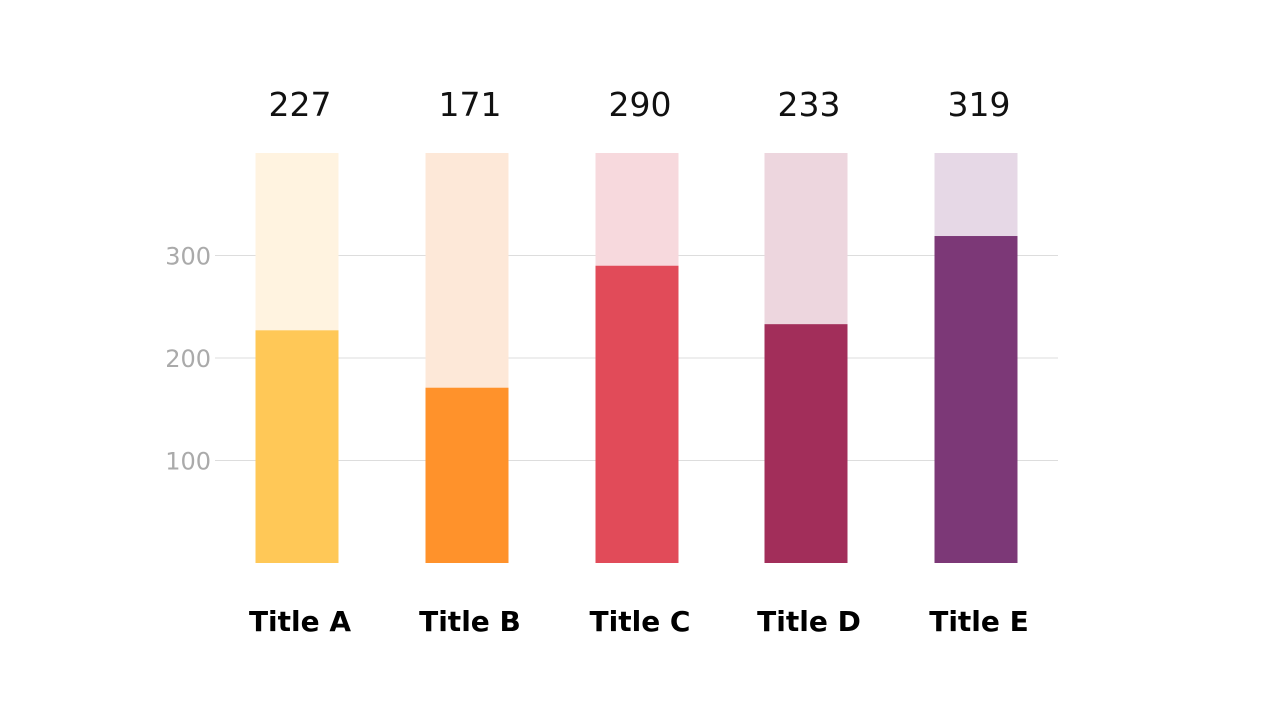 The height and width of the screenshot is (724, 1280). I want to click on category-label: Title A, so click(300, 621).